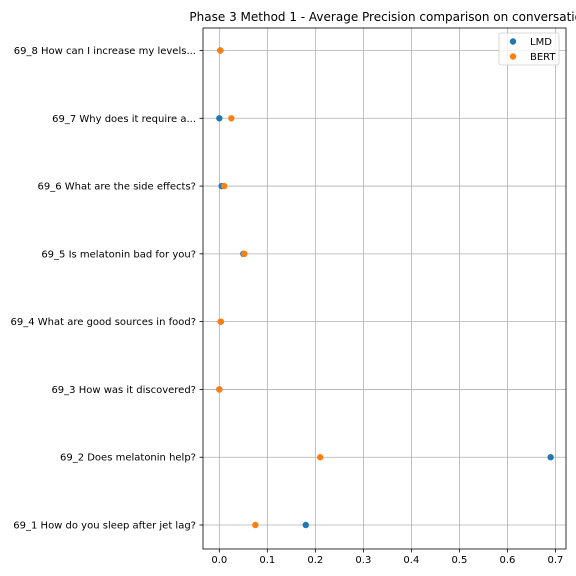 This screenshot has width=576, height=576. I want to click on y-tick-label: 69_1 How do you sleep after jet lag?, so click(104, 526).